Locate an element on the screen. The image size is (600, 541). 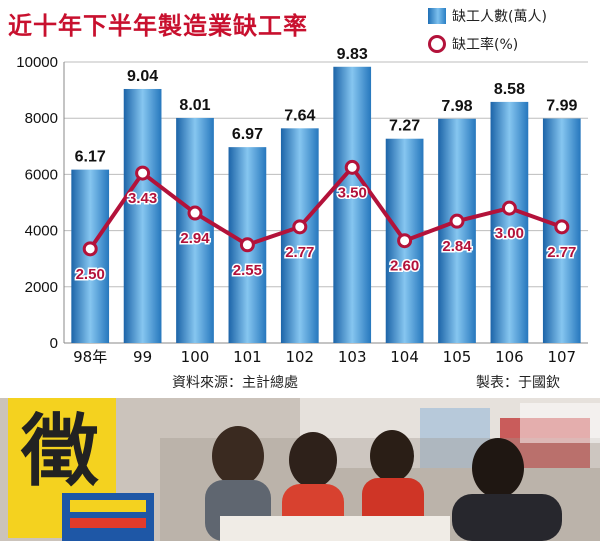
x-tick-label: 99 is located at coordinates (142, 357).